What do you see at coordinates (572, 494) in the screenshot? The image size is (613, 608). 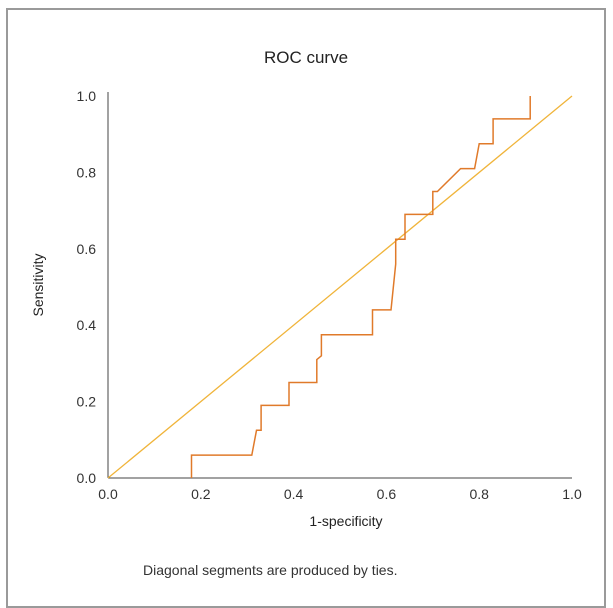 I see `x-tick-label: 1.0` at bounding box center [572, 494].